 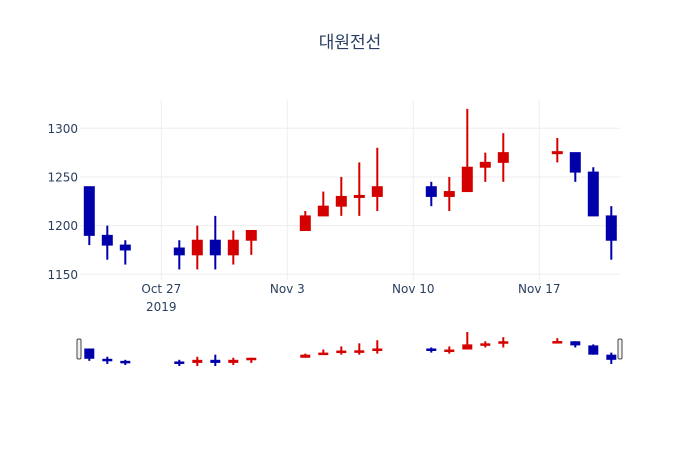 What do you see at coordinates (62, 177) in the screenshot?
I see `y-tick-label: 1250` at bounding box center [62, 177].